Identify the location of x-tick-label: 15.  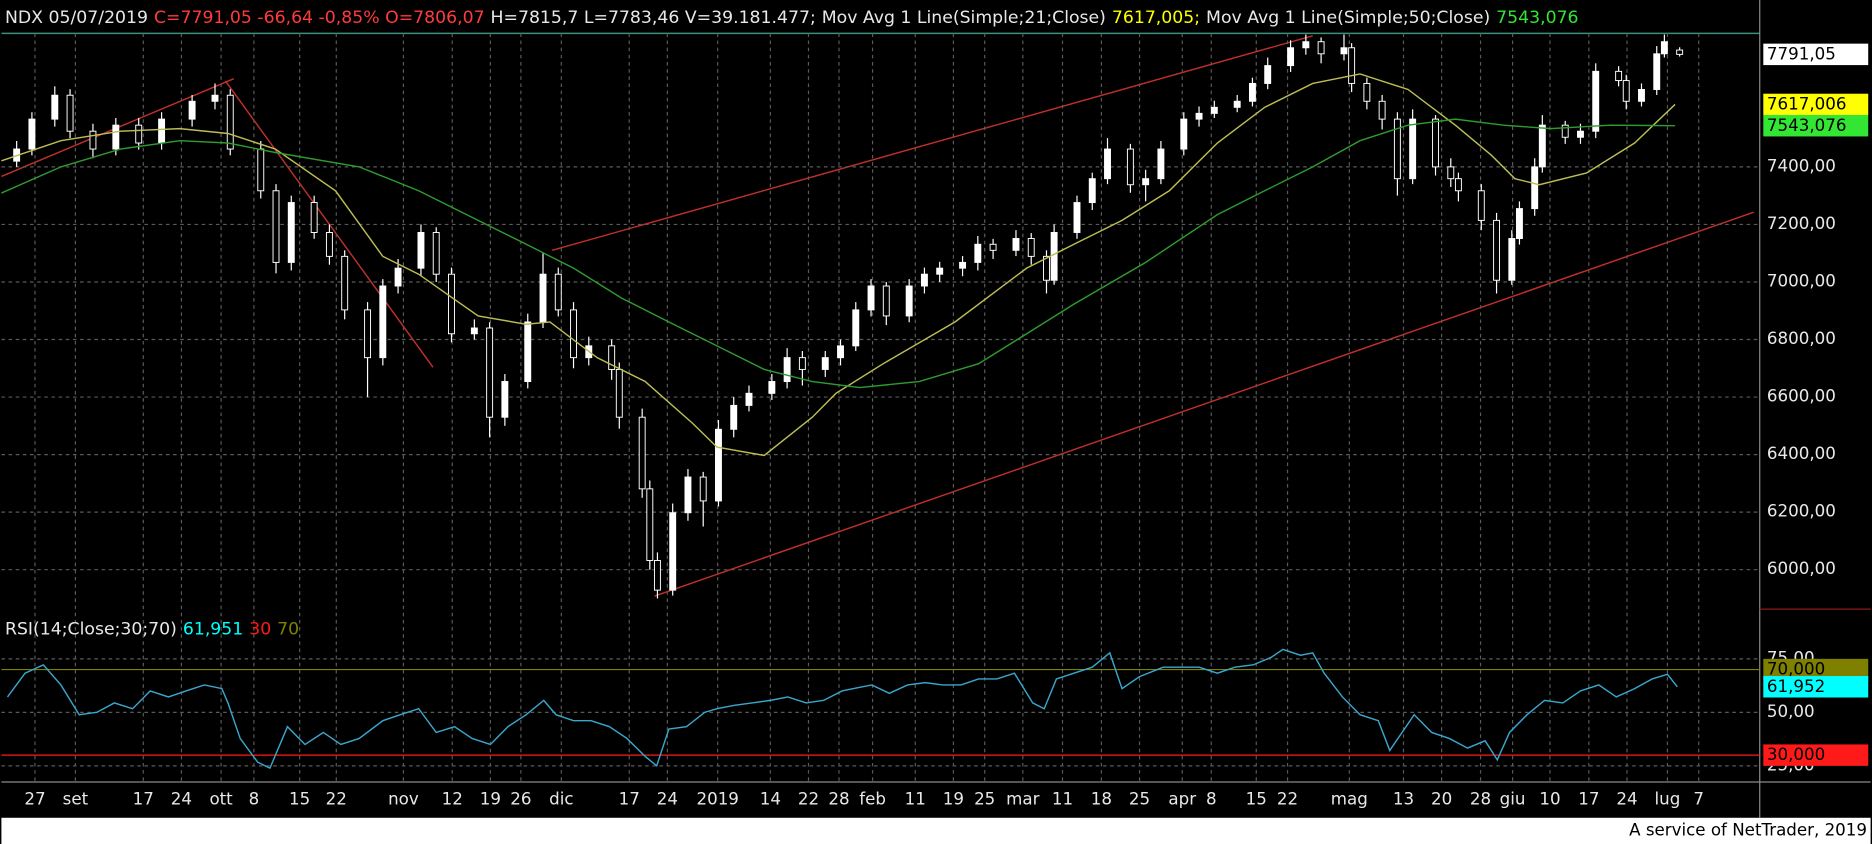
(299, 798).